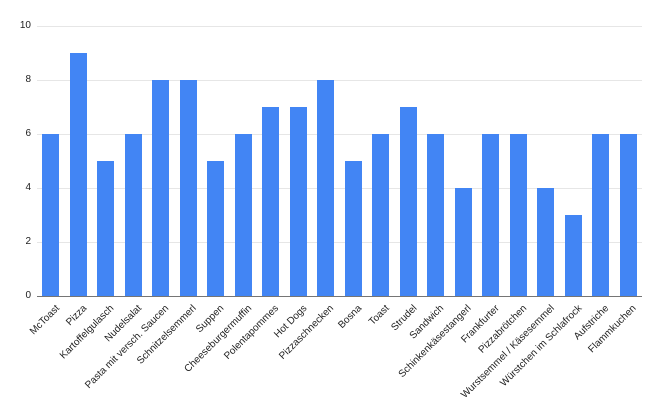  I want to click on y-tick-label: 2, so click(28, 241).